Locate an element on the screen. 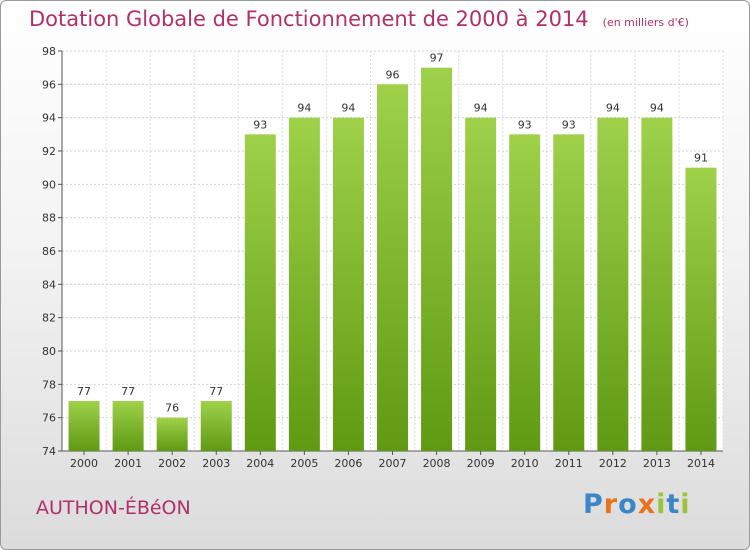 The image size is (750, 550). value-label: 97 is located at coordinates (437, 58).